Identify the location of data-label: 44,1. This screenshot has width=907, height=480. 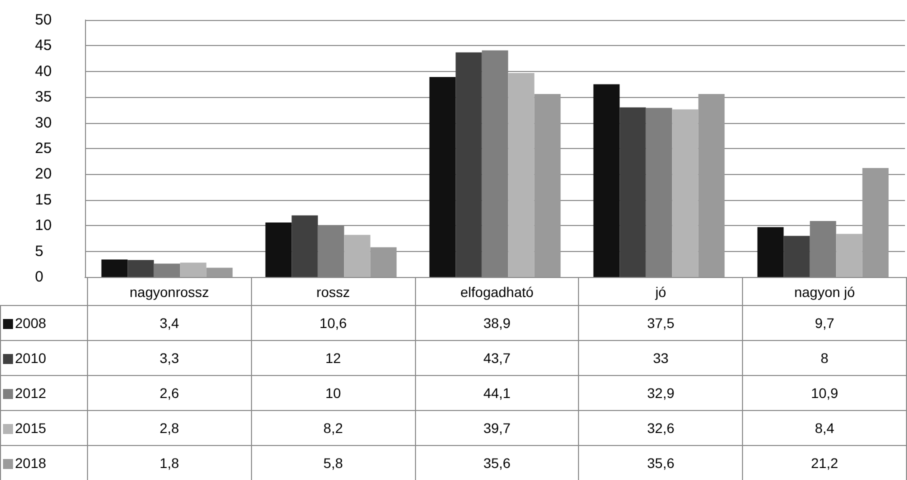
(497, 393).